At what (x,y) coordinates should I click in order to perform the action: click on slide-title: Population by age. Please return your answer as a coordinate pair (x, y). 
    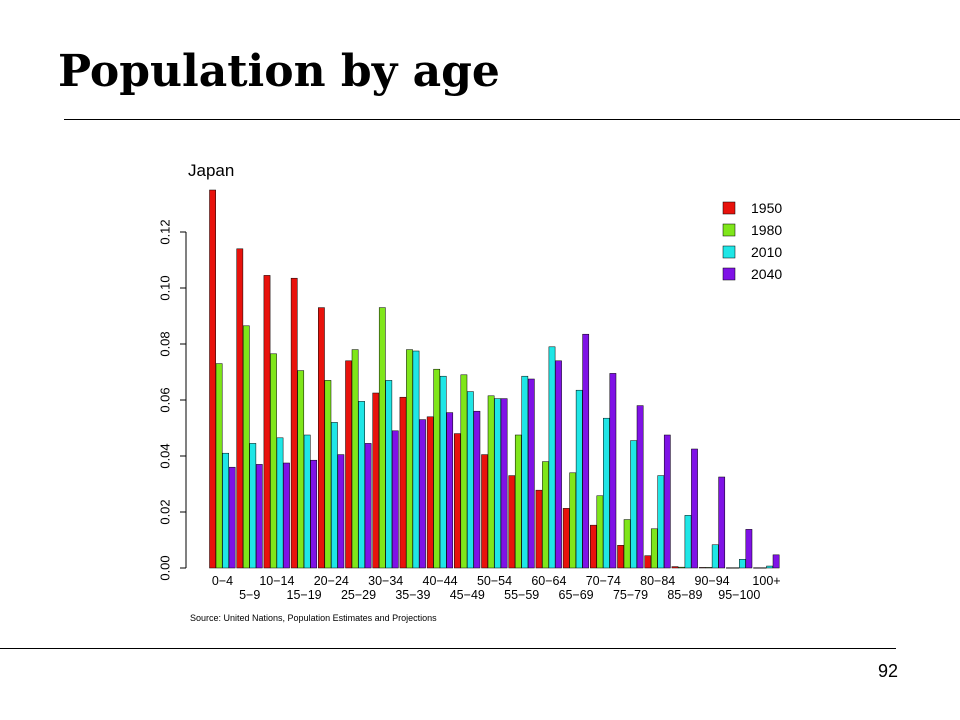
    Looking at the image, I should click on (279, 71).